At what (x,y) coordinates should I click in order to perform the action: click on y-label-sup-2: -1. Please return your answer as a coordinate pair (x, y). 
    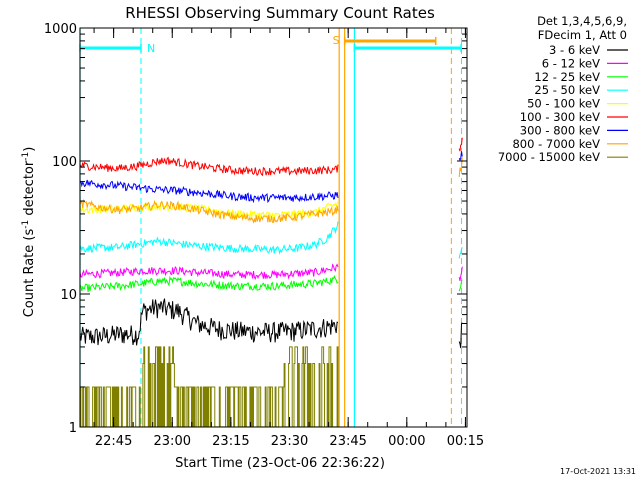
    Looking at the image, I should click on (26, 156).